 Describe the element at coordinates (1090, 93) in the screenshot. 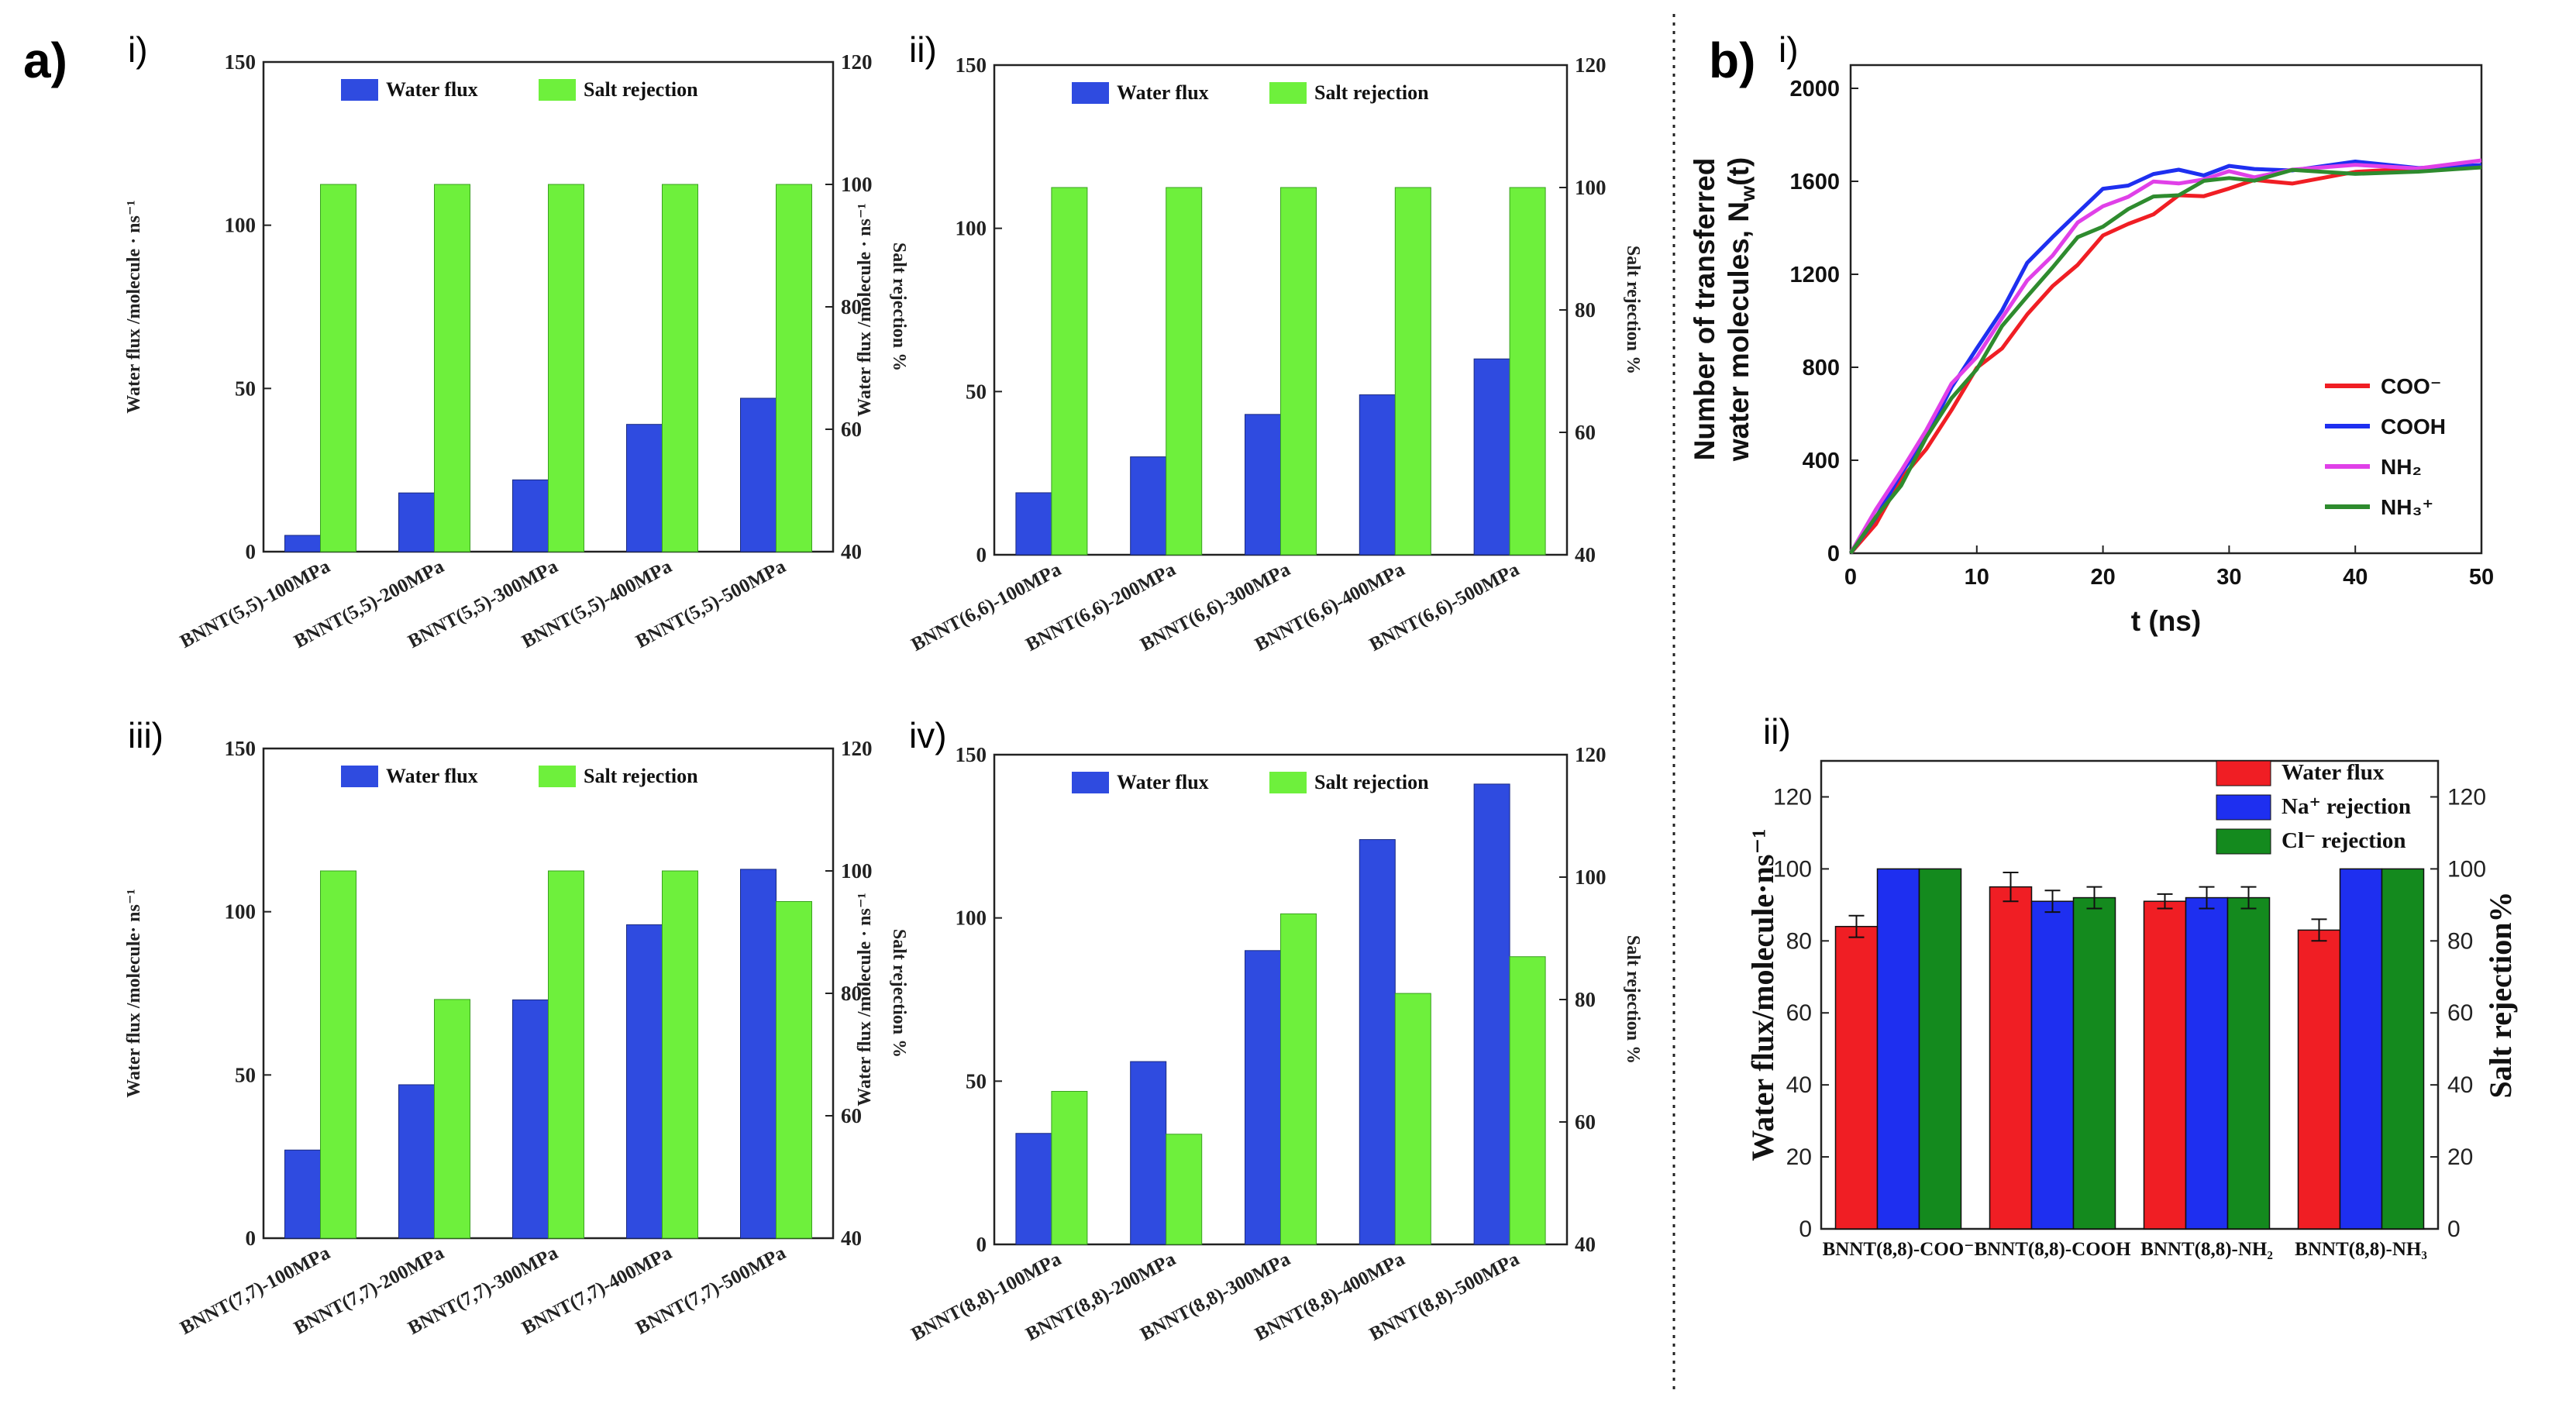

I see `legend-swatch-water-flux` at that location.